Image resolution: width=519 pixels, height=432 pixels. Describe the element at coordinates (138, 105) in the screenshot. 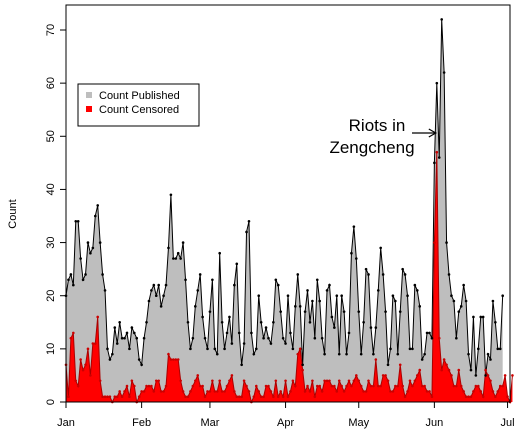

I see `legend-box` at that location.